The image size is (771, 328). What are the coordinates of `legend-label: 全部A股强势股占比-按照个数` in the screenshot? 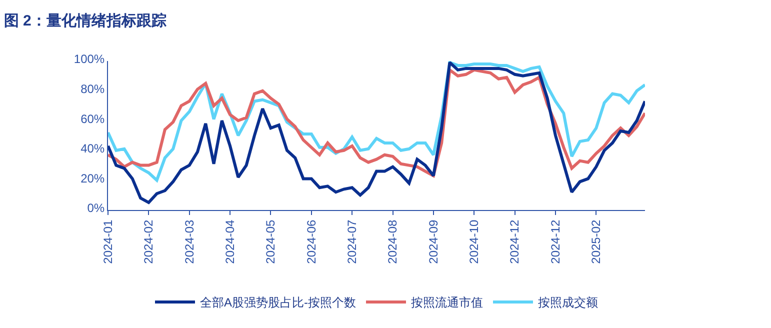 It's located at (278, 303).